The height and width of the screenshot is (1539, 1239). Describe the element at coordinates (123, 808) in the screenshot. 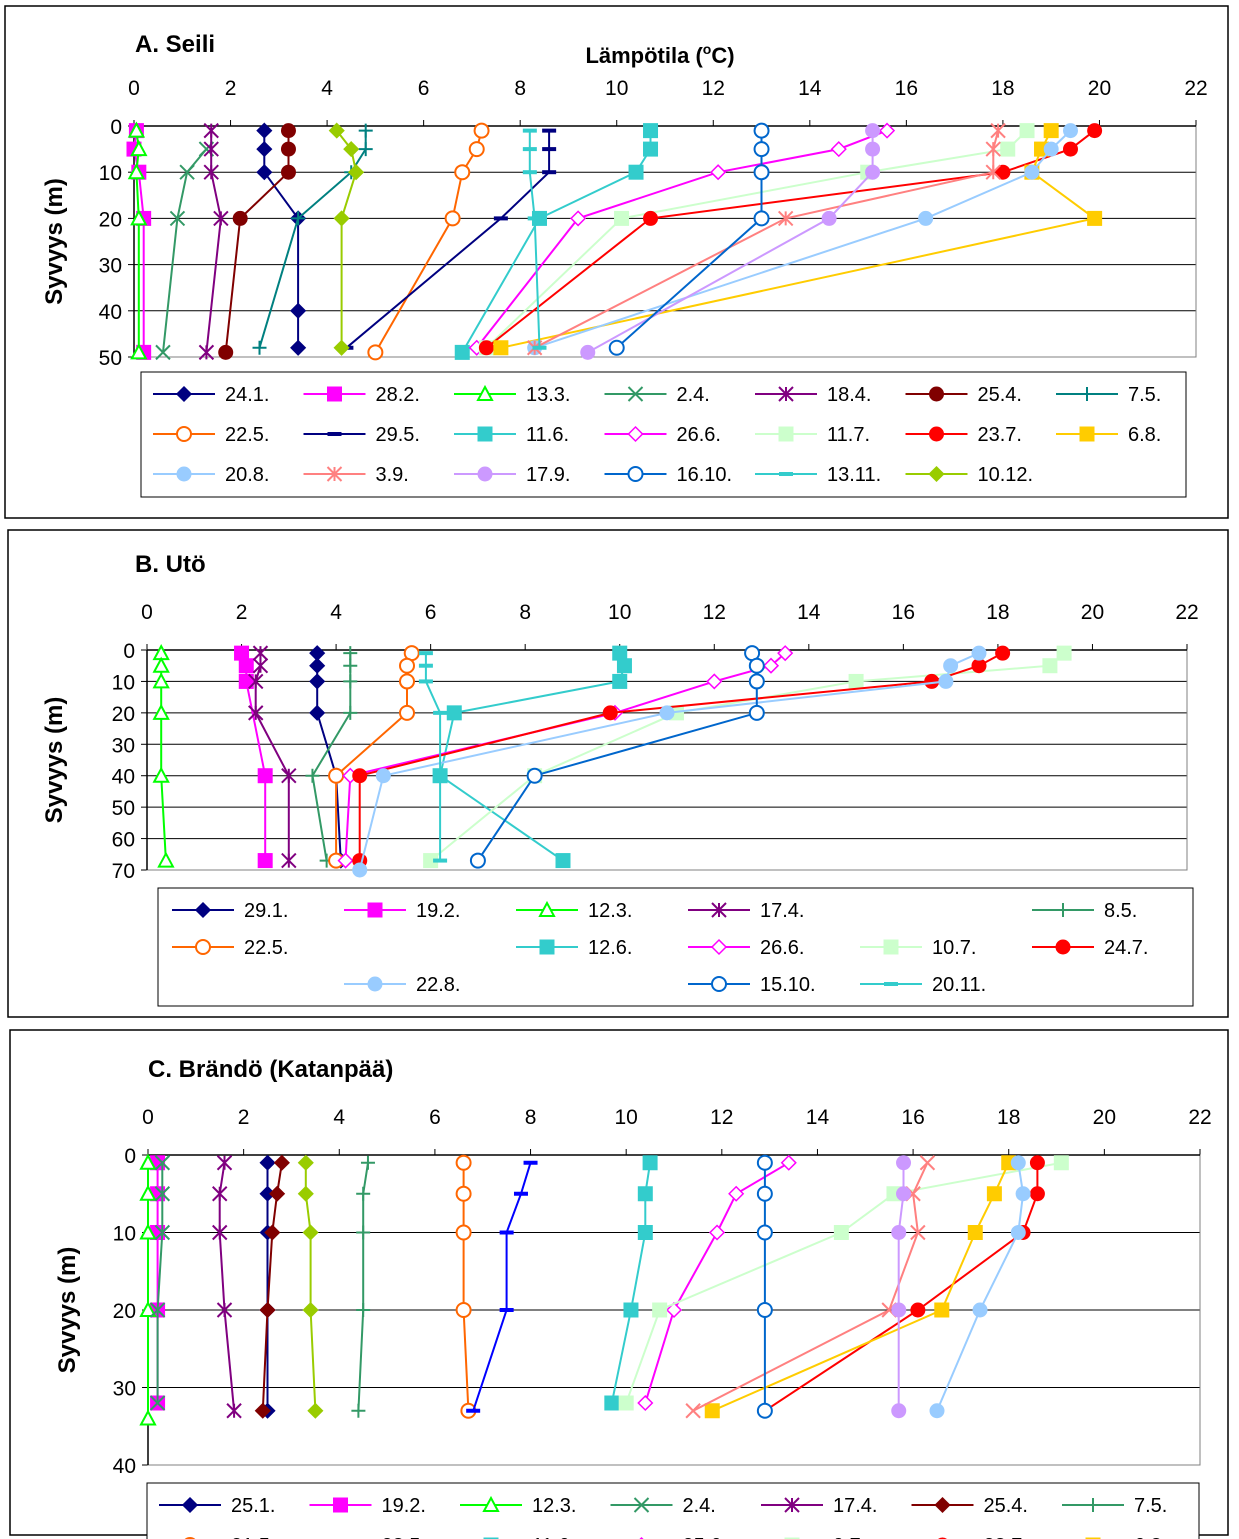

I see `y-tick-label: 50` at that location.